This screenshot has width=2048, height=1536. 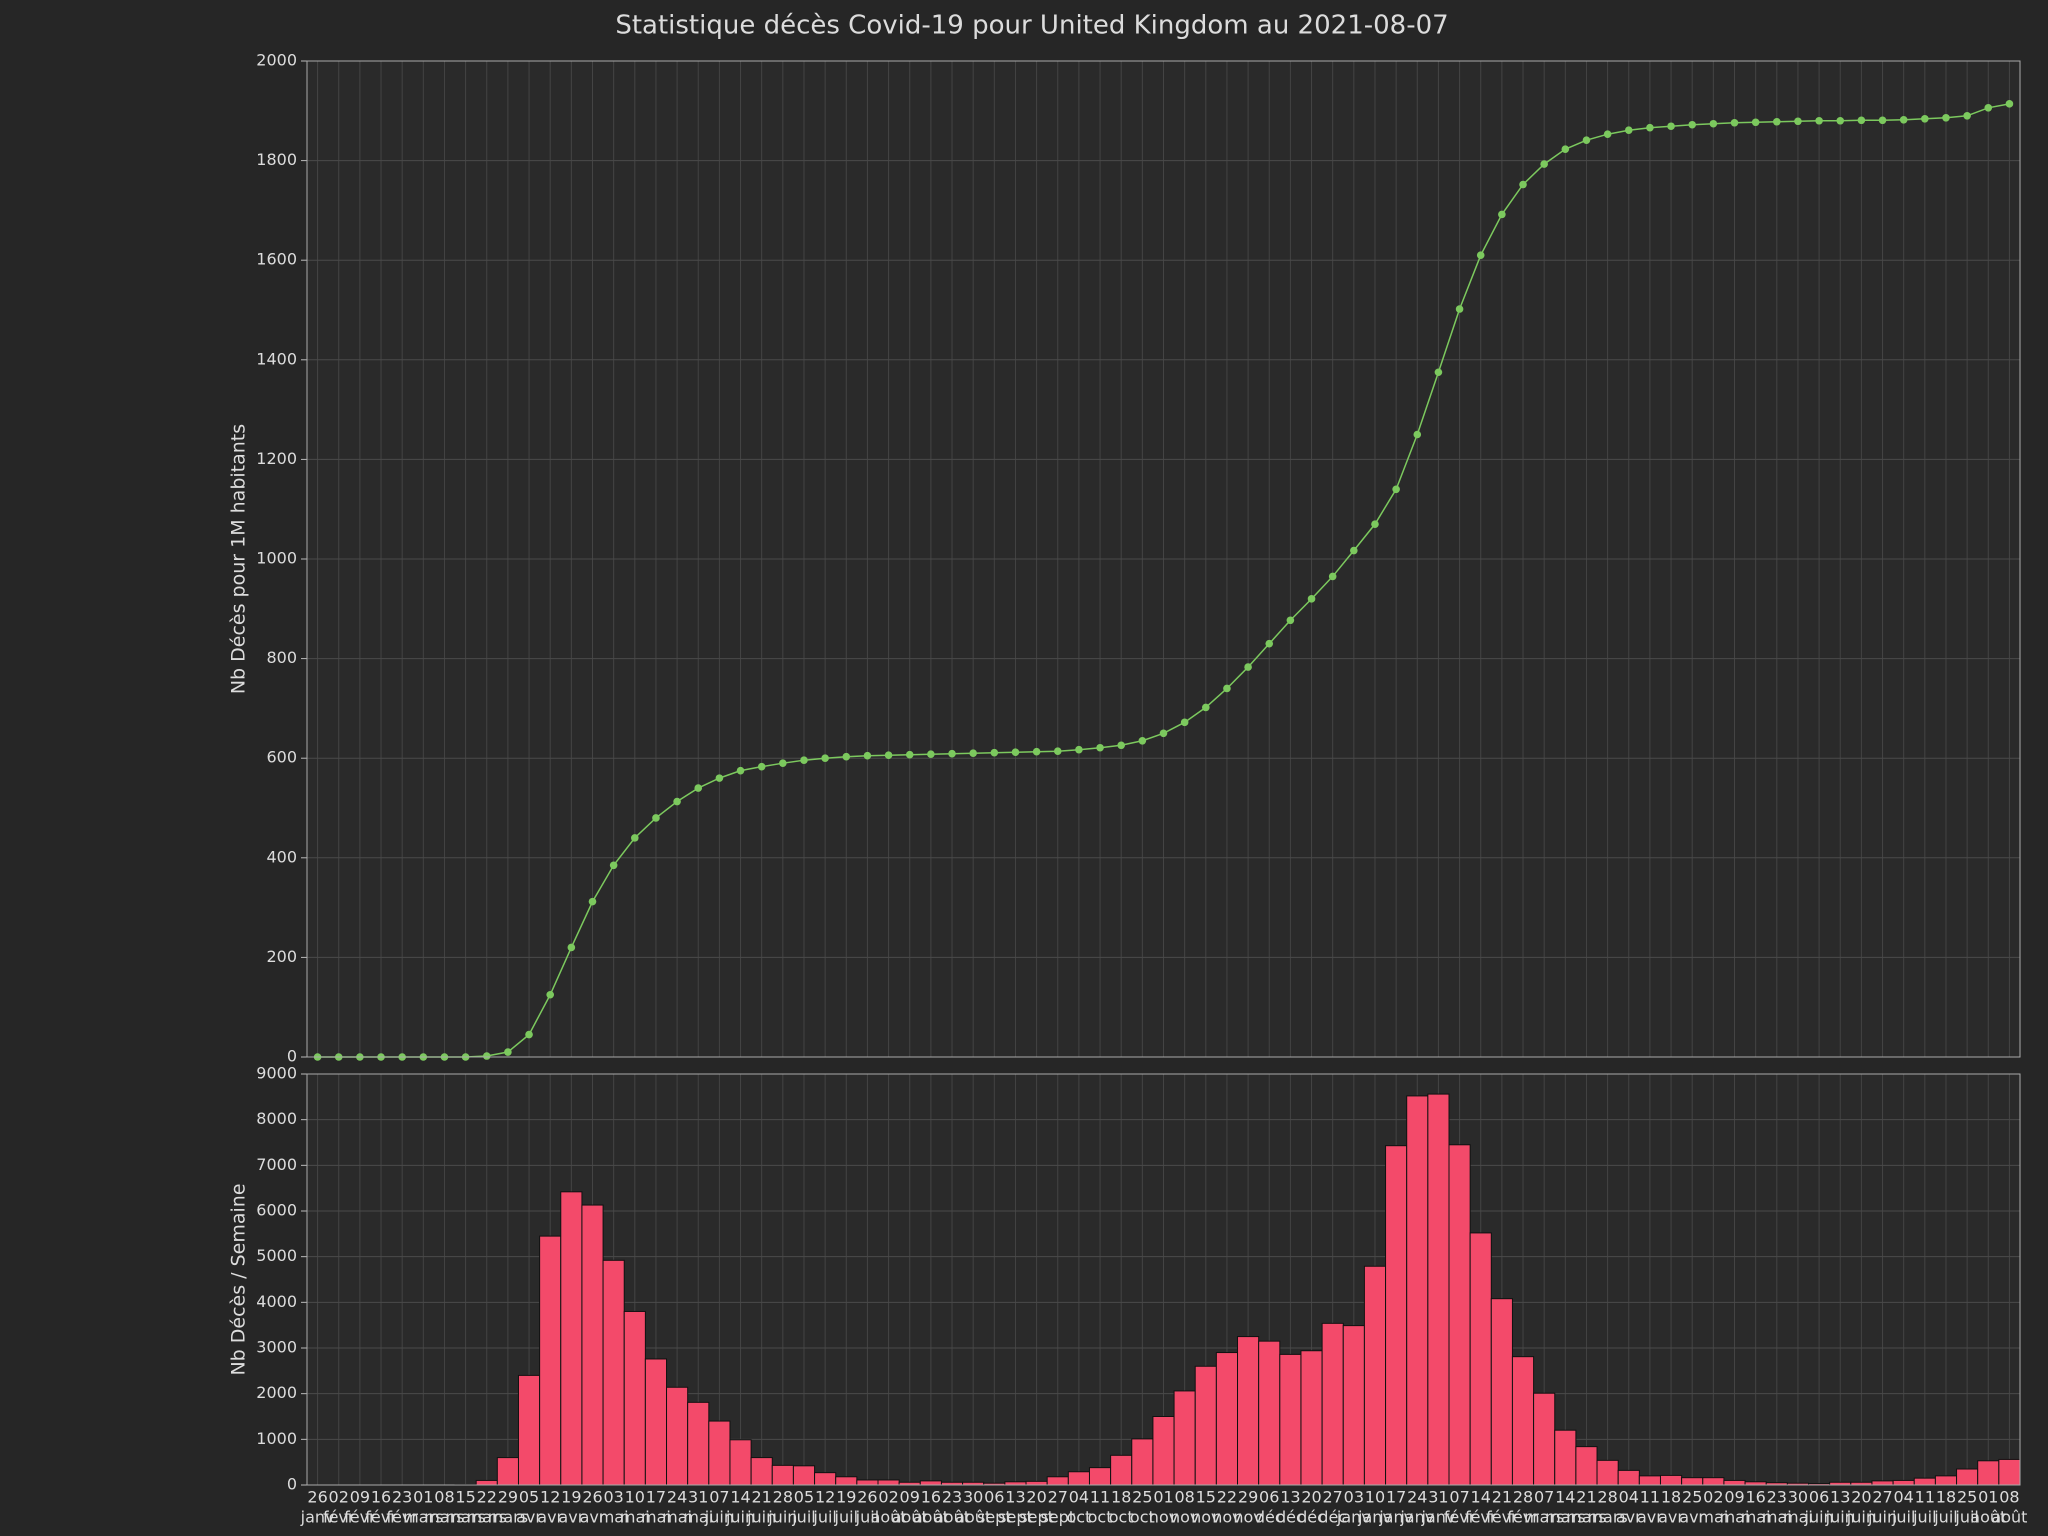 What do you see at coordinates (317, 1497) in the screenshot?
I see `x-tick-day: 26` at bounding box center [317, 1497].